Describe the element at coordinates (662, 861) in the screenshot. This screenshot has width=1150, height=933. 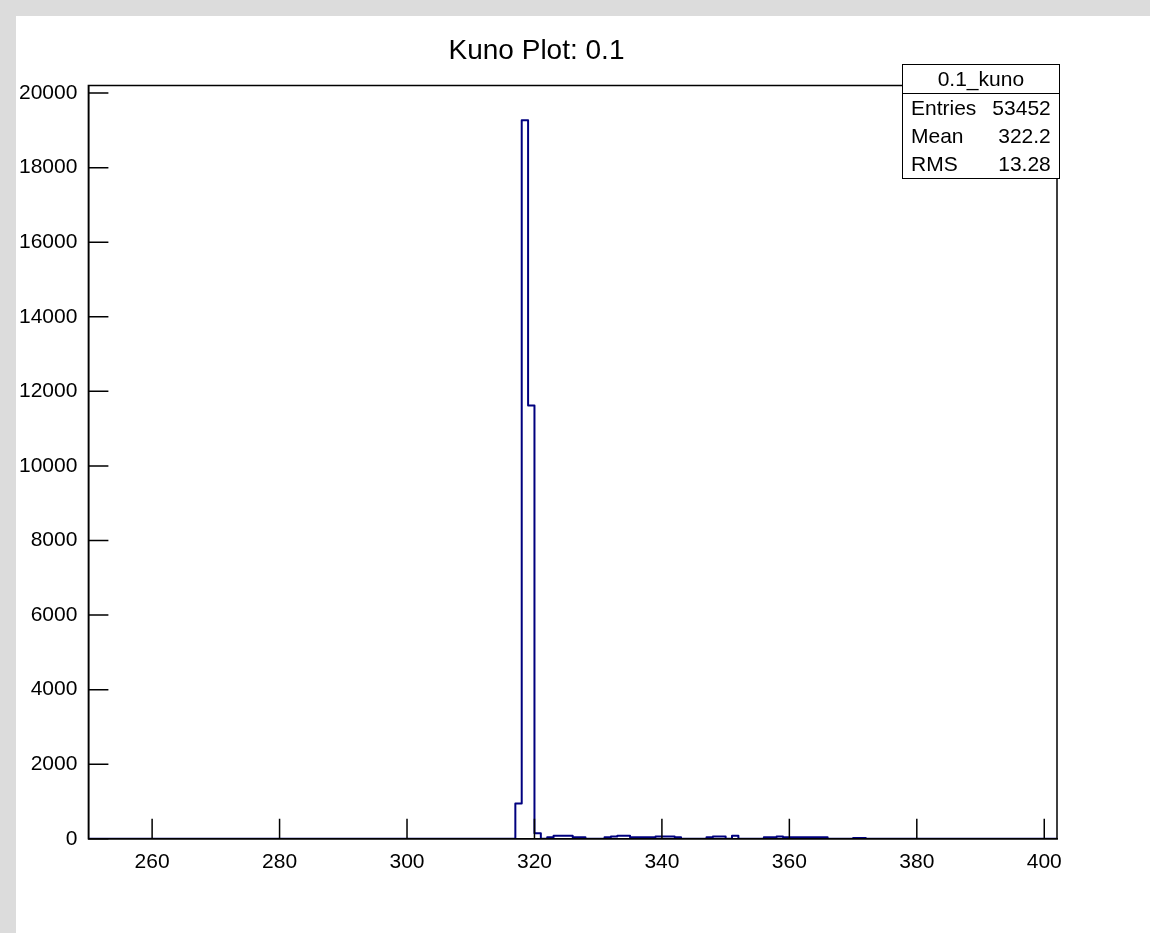
I see `x-tick-label: 340` at that location.